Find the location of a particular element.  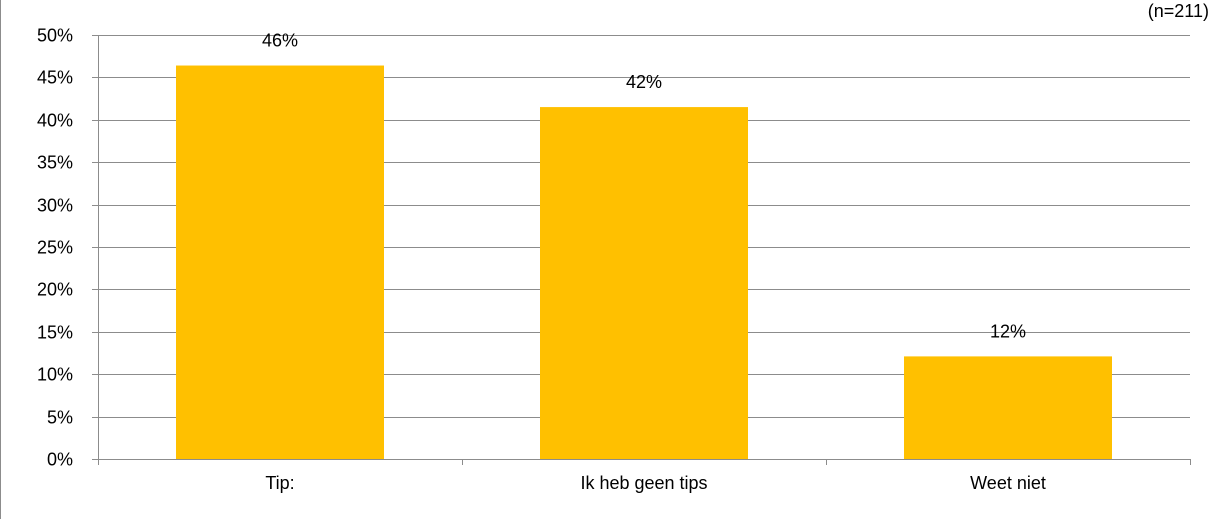

y-axis-tick-labels: 0% 5% 10% 15% 20% 25% 30% 35% 40% 45% 50% is located at coordinates (55, 248).